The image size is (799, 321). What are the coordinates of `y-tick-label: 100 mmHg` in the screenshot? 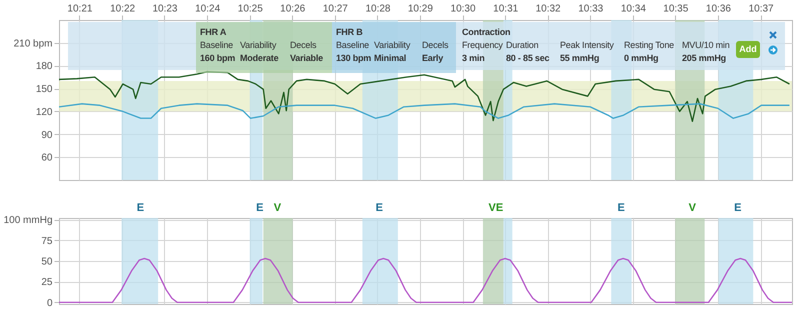 It's located at (28, 220).